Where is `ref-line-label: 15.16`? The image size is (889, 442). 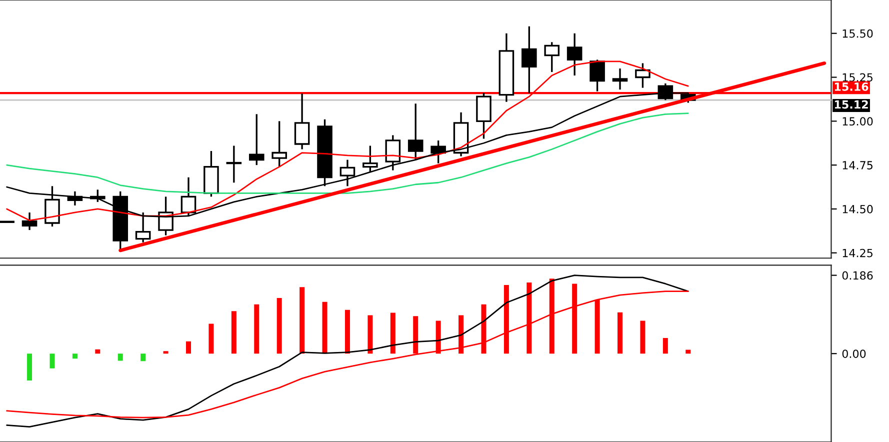 ref-line-label: 15.16 is located at coordinates (851, 86).